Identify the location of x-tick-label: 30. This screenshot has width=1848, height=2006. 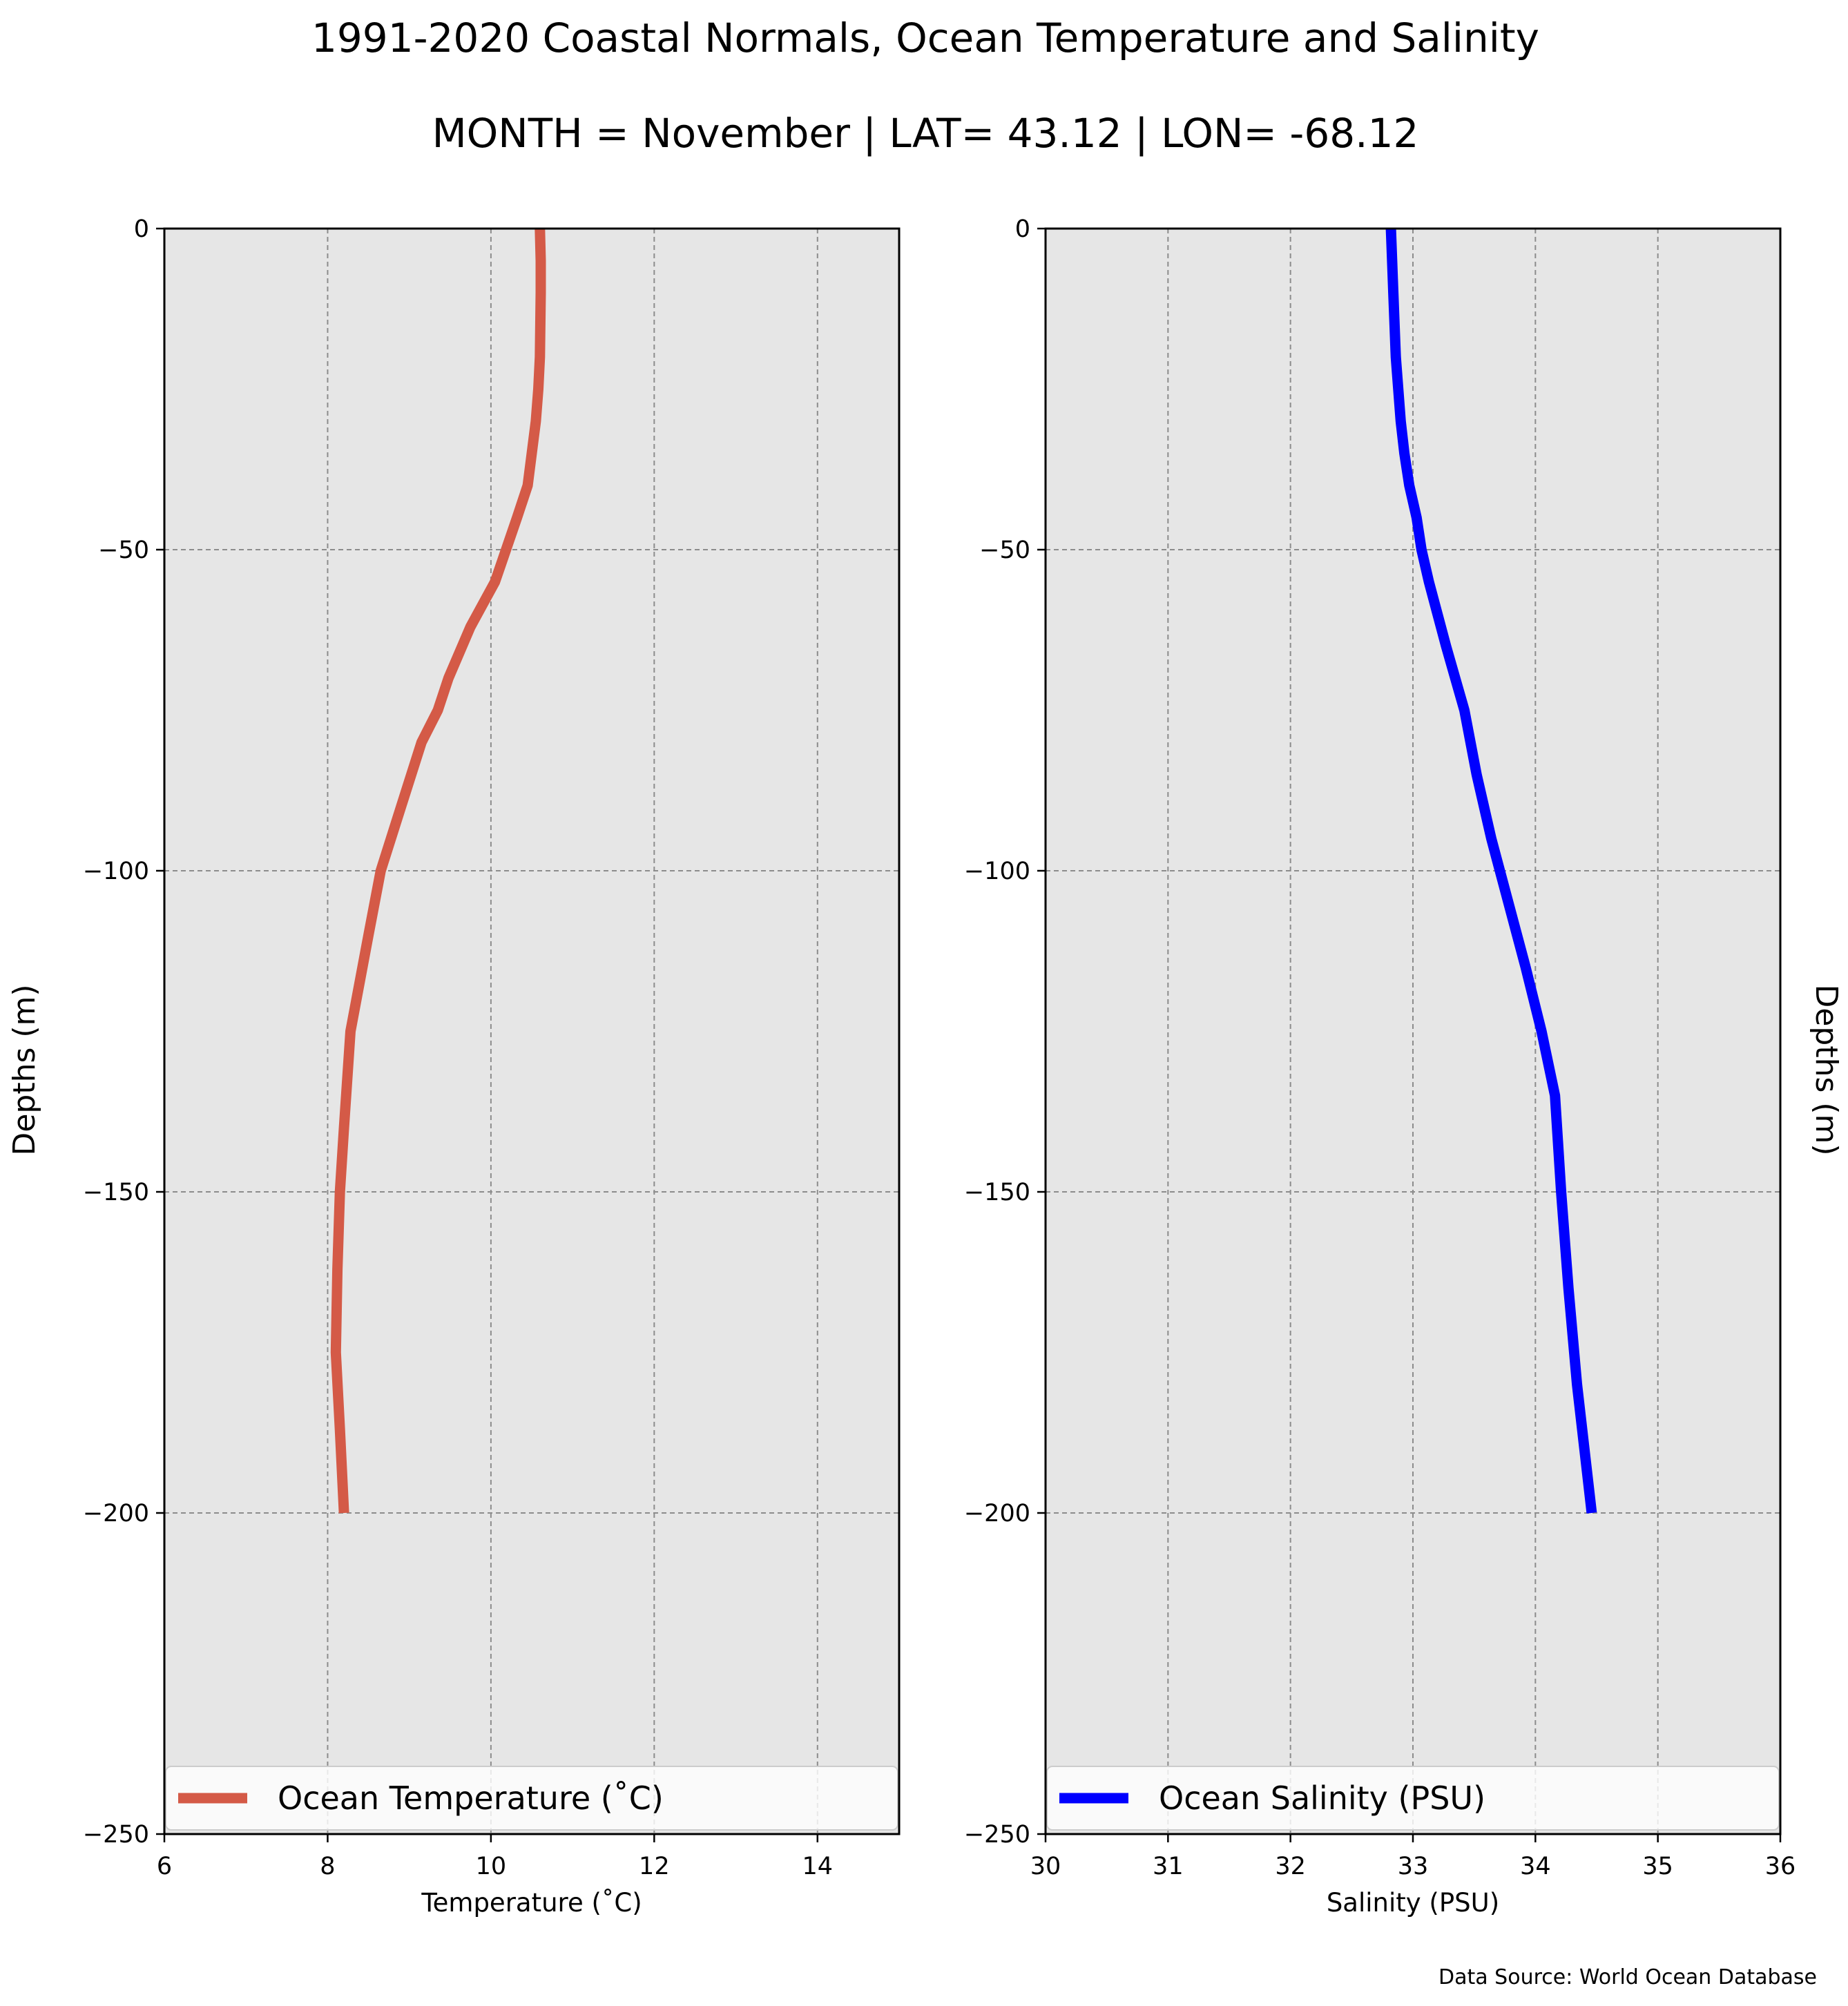
(1045, 1866).